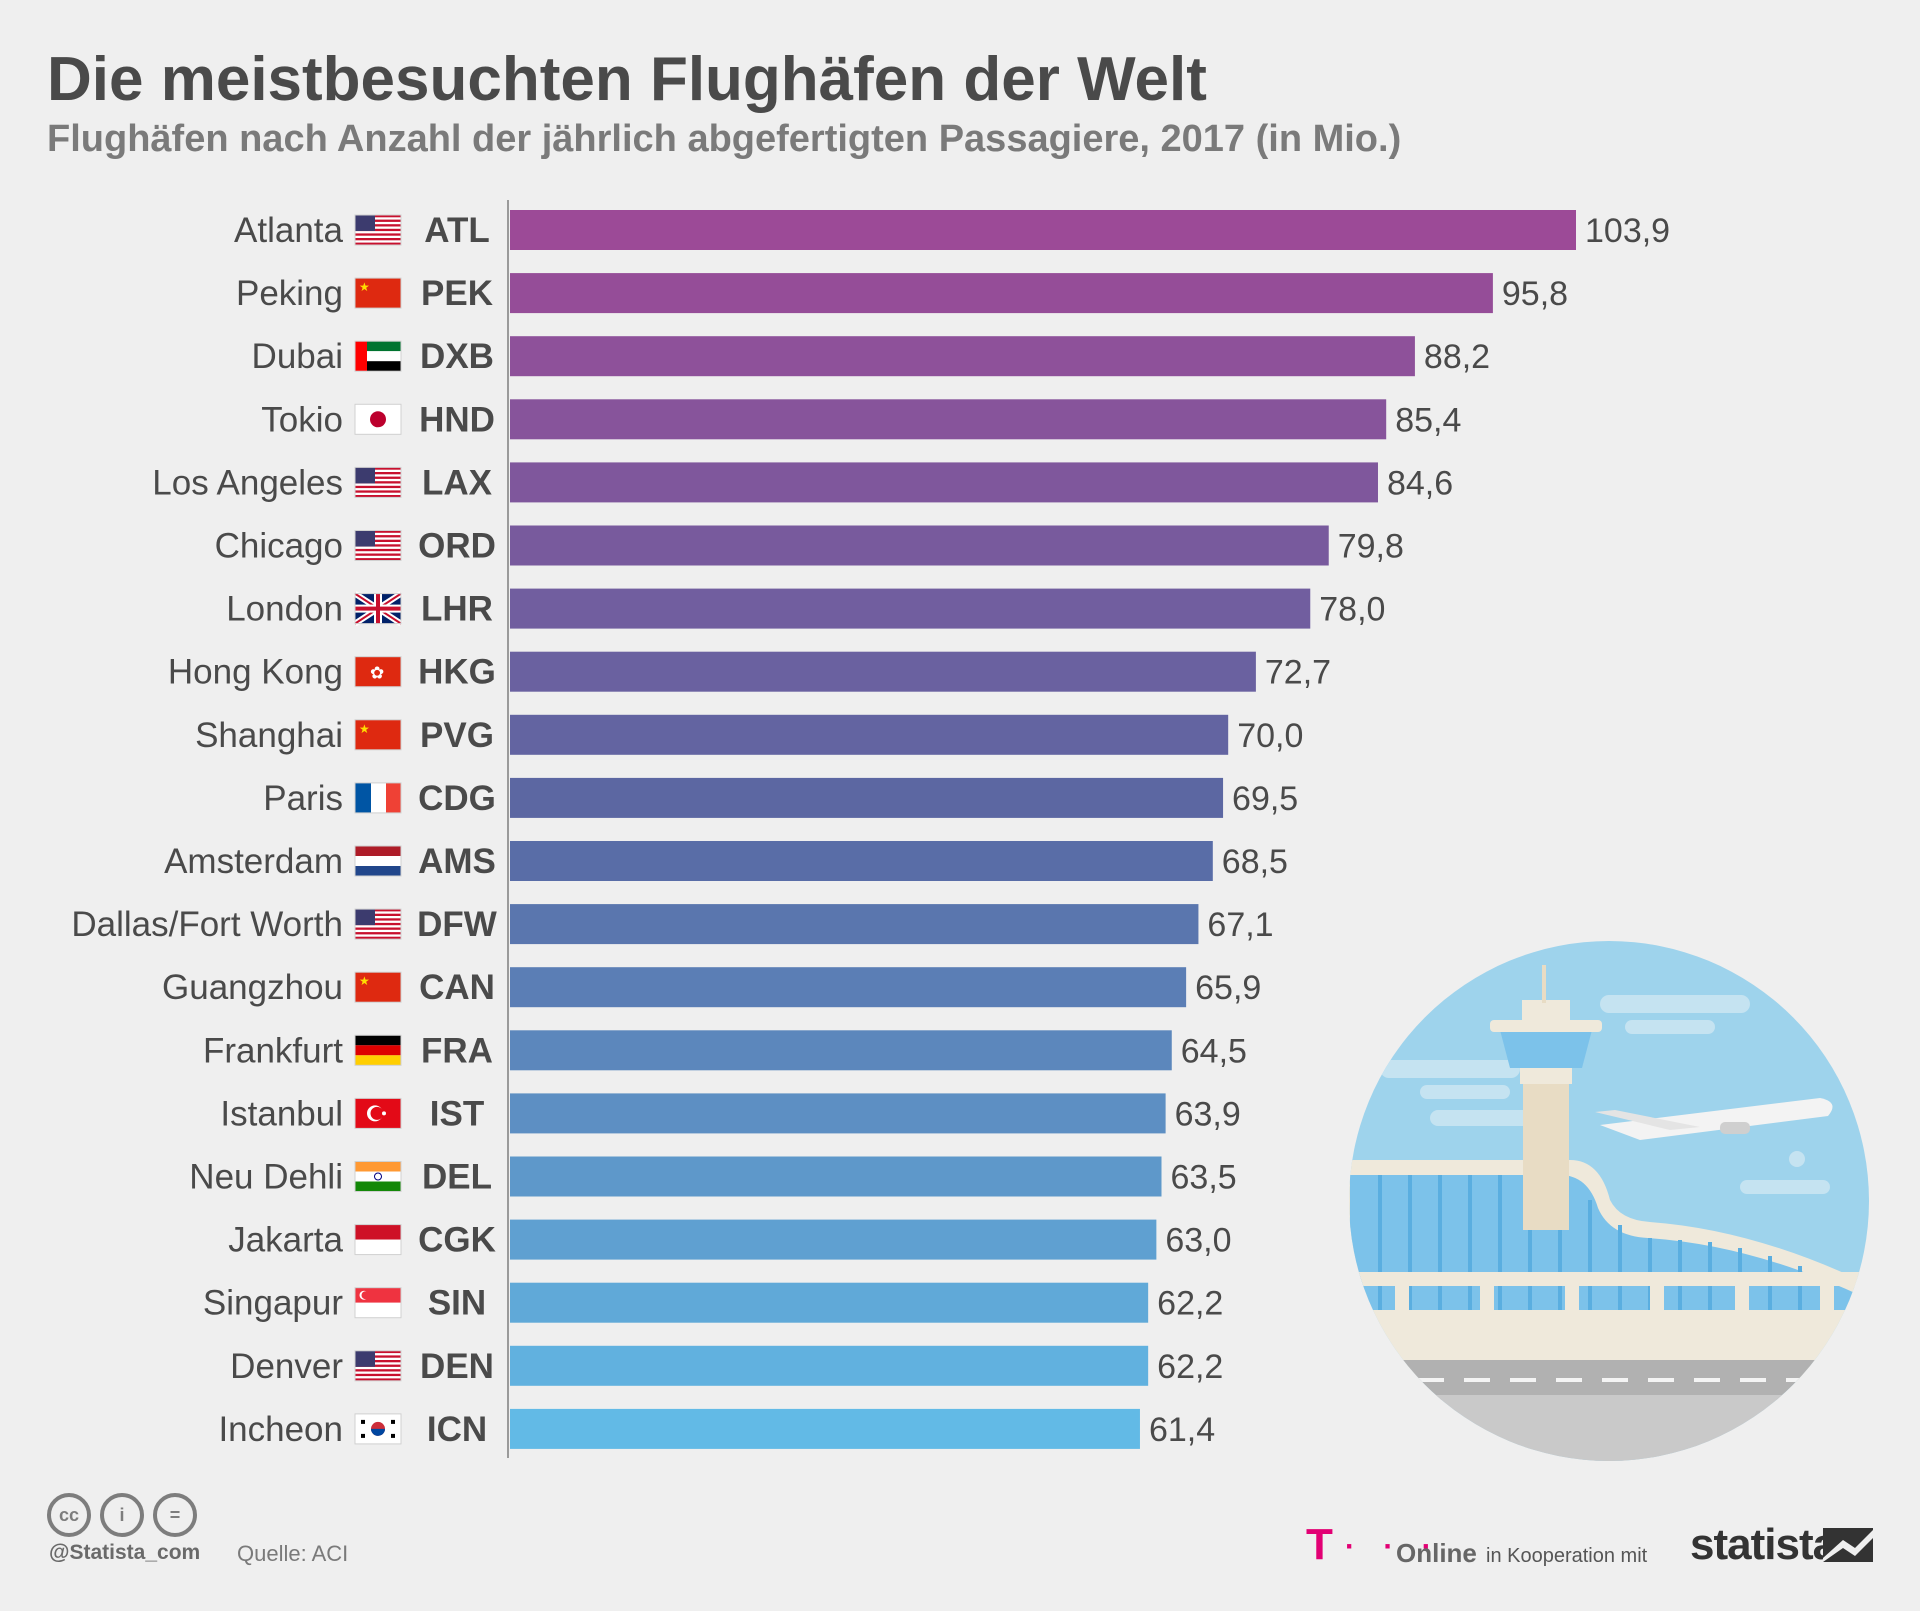  I want to click on flag-fr-icon, so click(378, 798).